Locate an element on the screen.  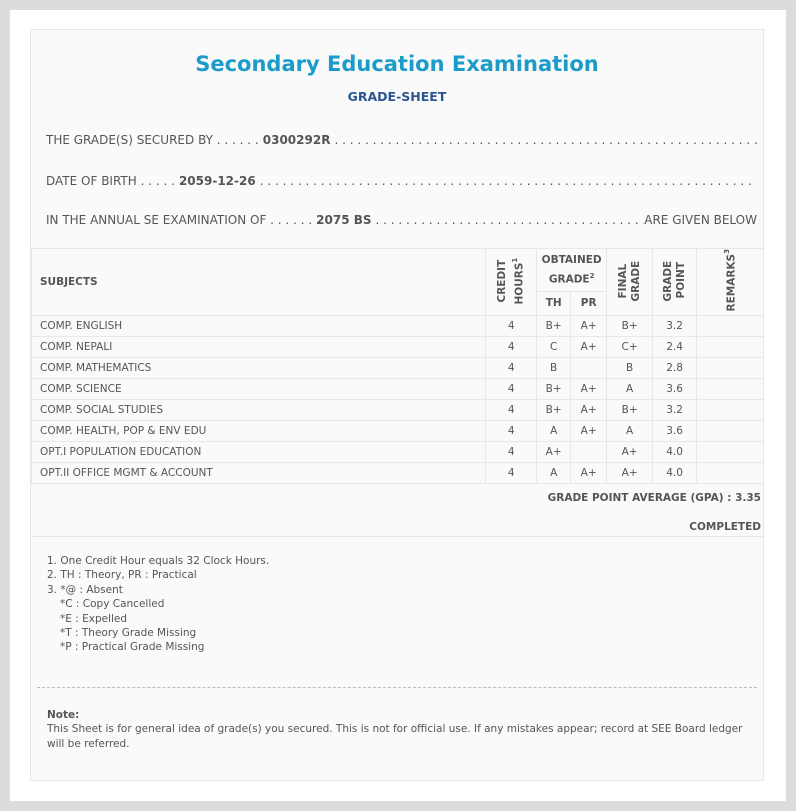
gpa-label: GRADE POINT AVERAGE (GPA) : is located at coordinates (639, 498).